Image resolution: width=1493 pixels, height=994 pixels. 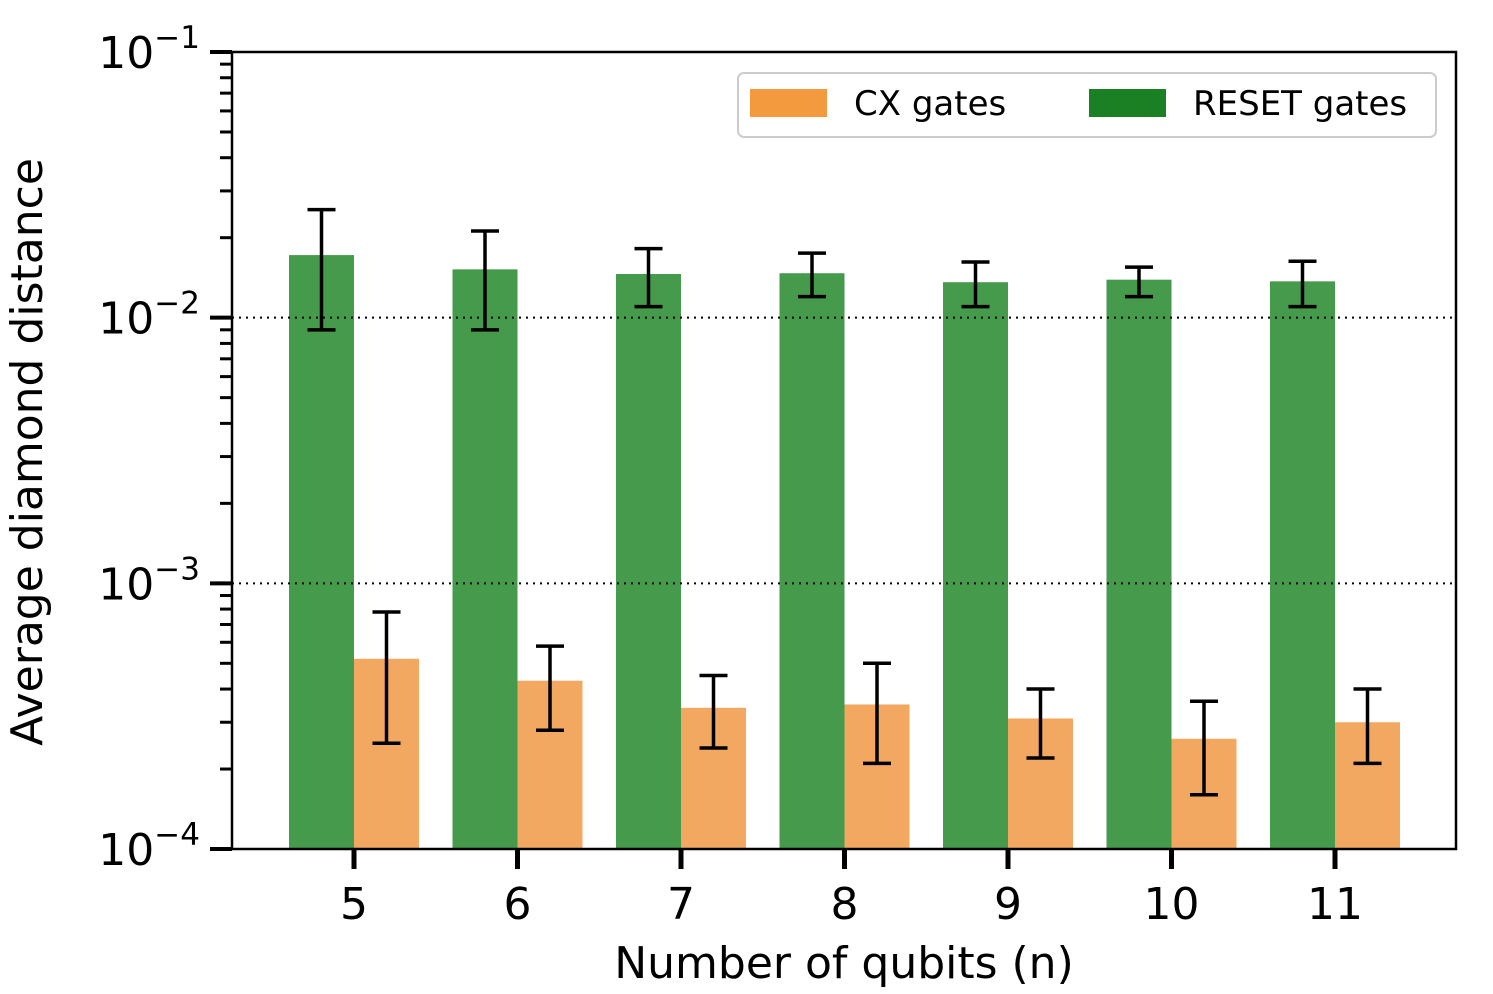 I want to click on x-tick-label-6: 6, so click(x=518, y=904).